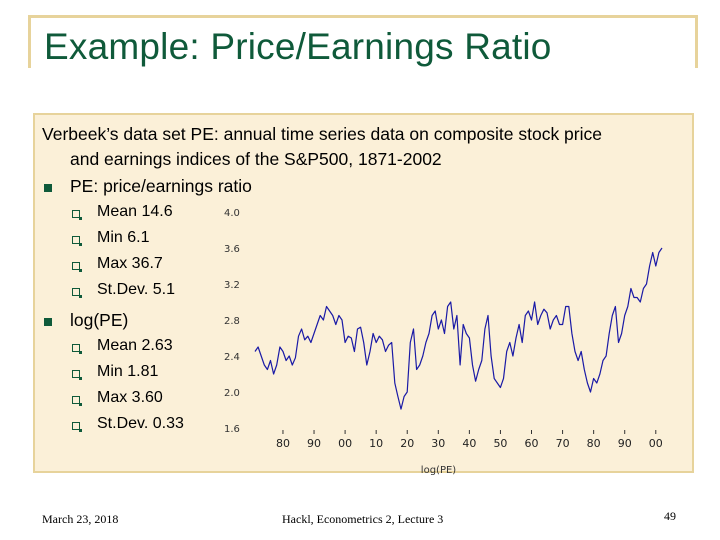  What do you see at coordinates (80, 519) in the screenshot?
I see `footer-date: March 23, 2018` at bounding box center [80, 519].